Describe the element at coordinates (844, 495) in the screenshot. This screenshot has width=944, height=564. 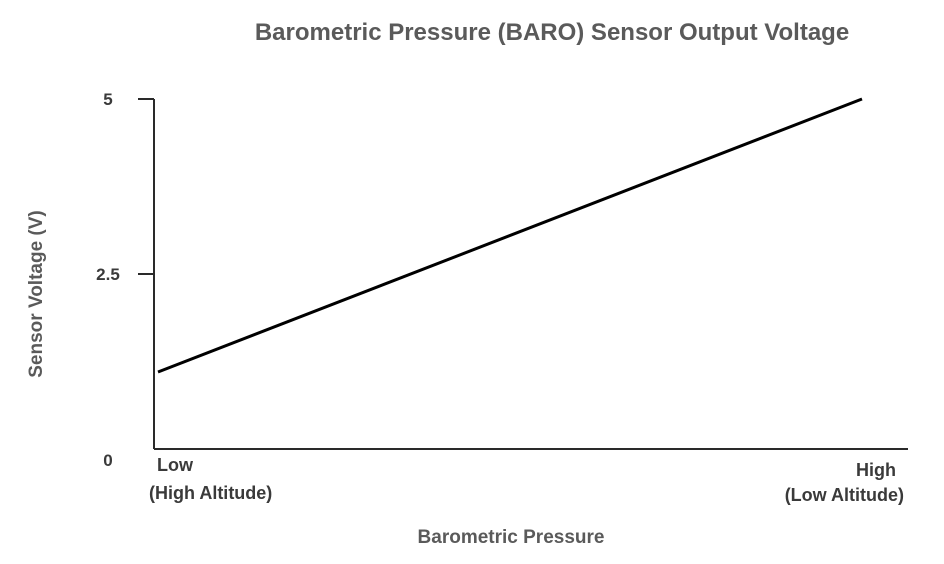
I see `x-category-label-high-line2: (Low Altitude)` at that location.